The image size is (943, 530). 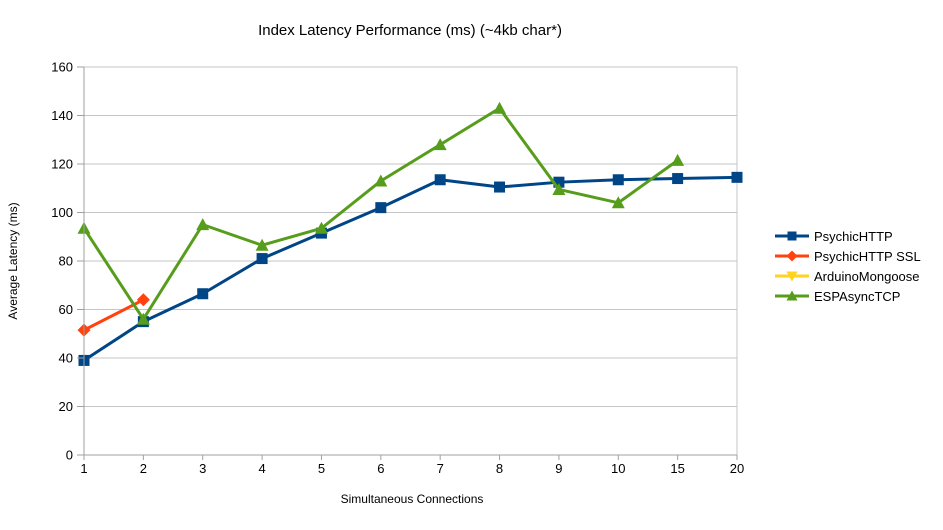 What do you see at coordinates (62, 212) in the screenshot?
I see `y-tick-label: 100` at bounding box center [62, 212].